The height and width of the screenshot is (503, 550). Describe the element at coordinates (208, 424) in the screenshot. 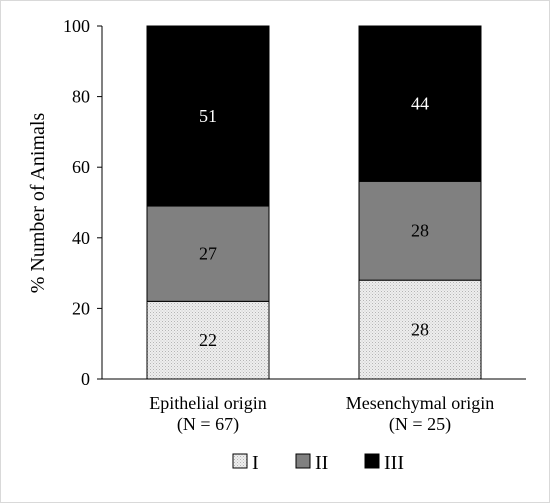

I see `x-tick-sublabel: (N = 67)` at that location.